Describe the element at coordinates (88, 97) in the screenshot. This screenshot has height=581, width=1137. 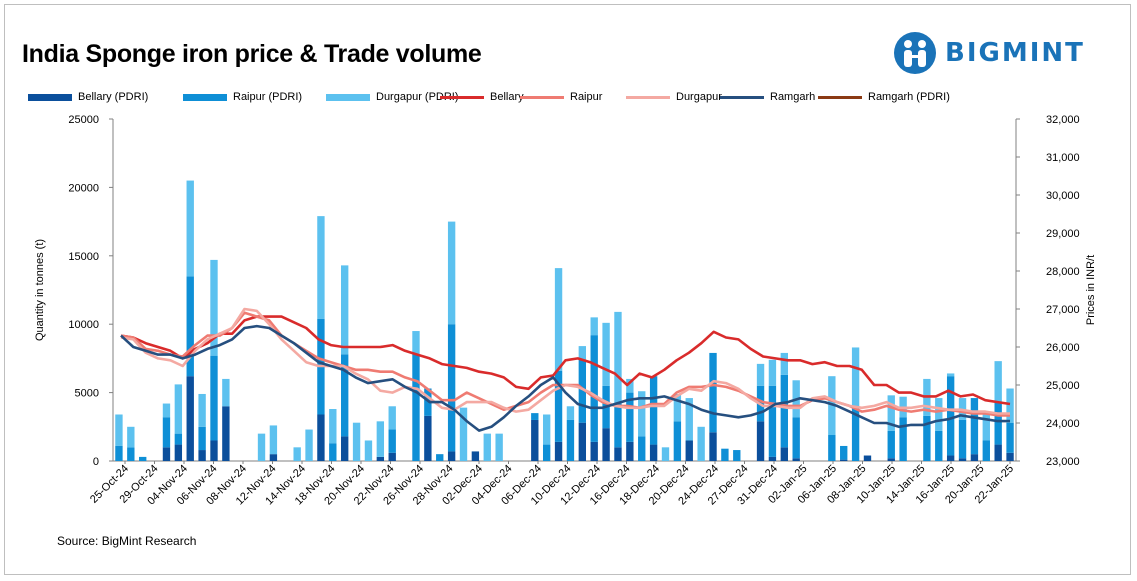
I see `legend-item-bellary-pdri: Bellary (PDRI)` at that location.